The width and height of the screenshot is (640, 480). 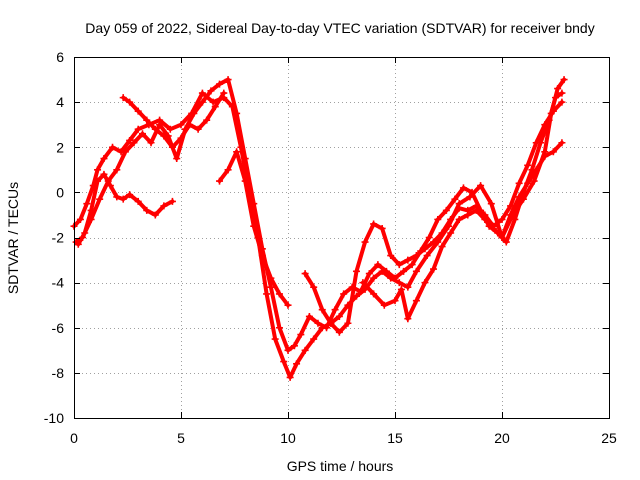 What do you see at coordinates (288, 438) in the screenshot?
I see `x-tick-label: 10` at bounding box center [288, 438].